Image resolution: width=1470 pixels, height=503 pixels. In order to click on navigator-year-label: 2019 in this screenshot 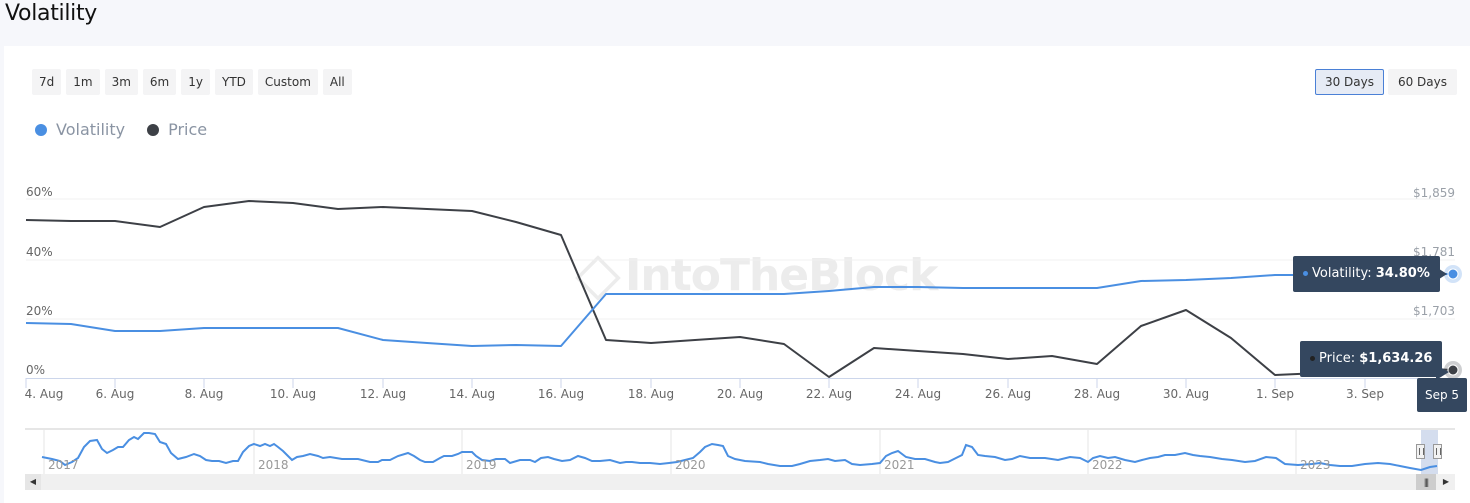, I will do `click(481, 465)`.